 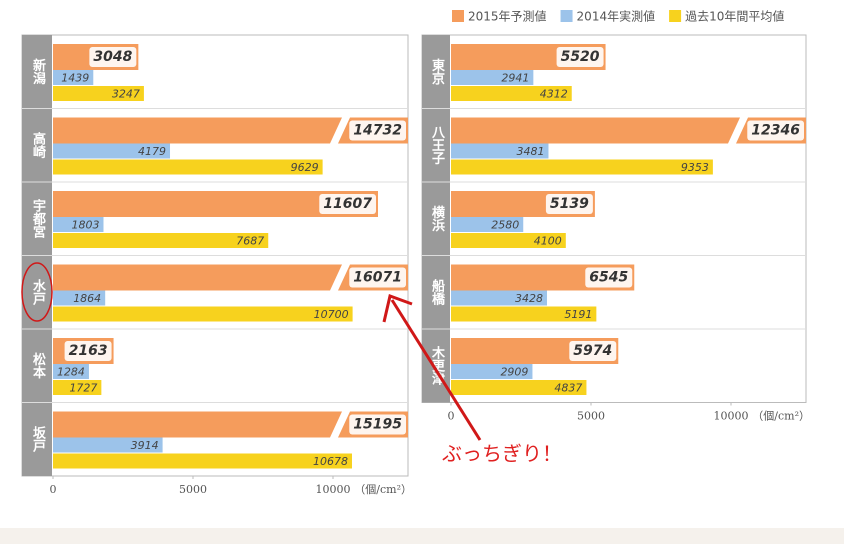 I want to click on arrow-head, so click(x=397, y=308).